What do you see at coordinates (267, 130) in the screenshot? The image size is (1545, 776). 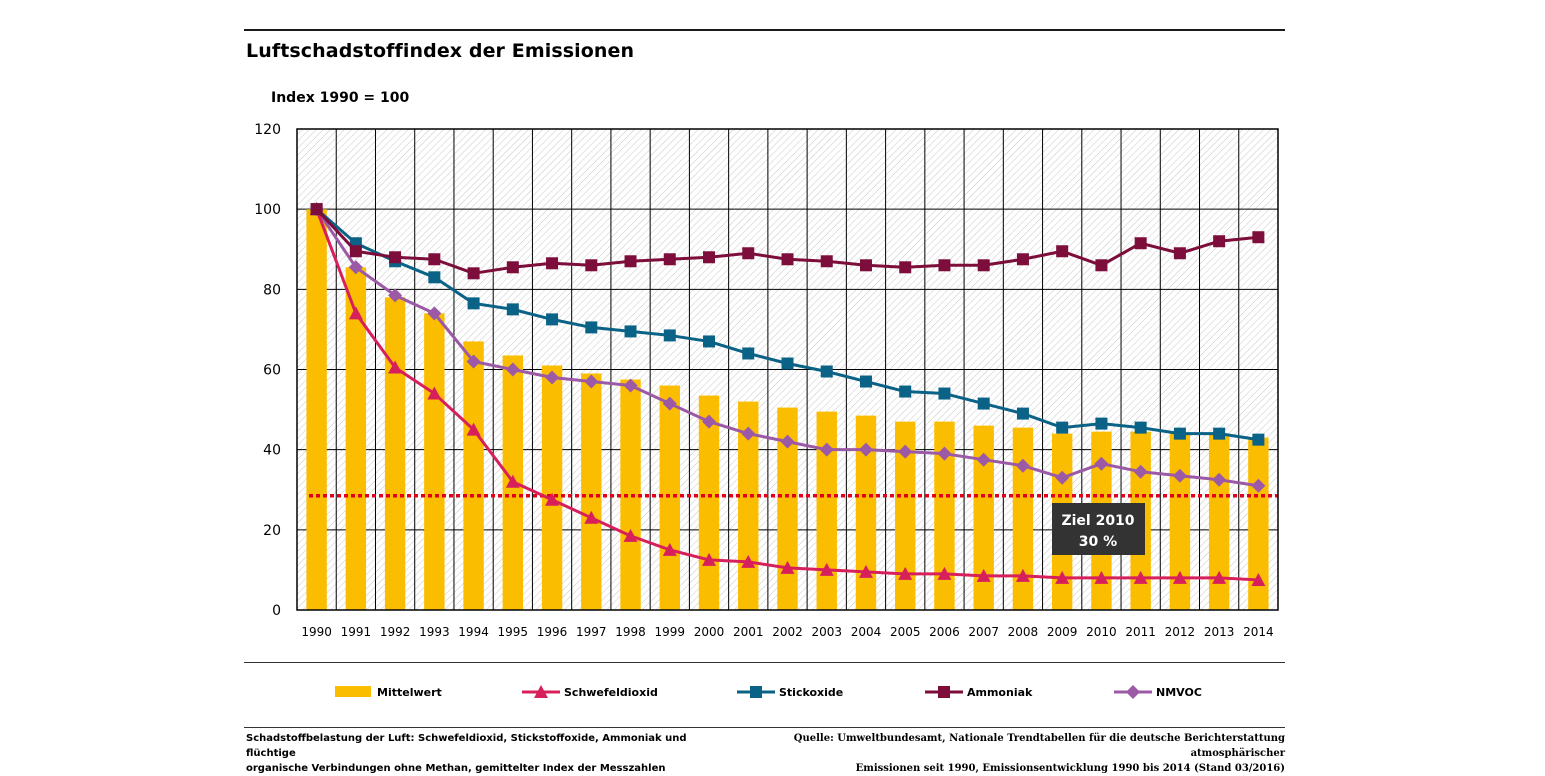 I see `y-tick-label: 120` at bounding box center [267, 130].